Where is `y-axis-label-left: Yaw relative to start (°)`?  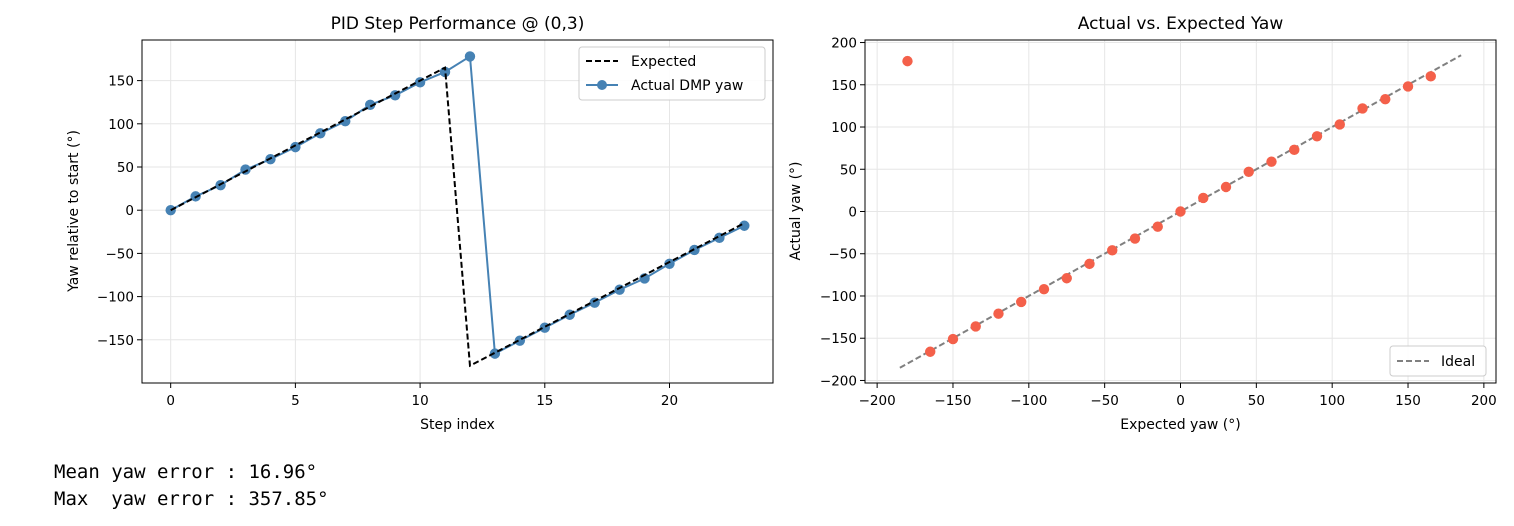 y-axis-label-left: Yaw relative to start (°) is located at coordinates (74, 211).